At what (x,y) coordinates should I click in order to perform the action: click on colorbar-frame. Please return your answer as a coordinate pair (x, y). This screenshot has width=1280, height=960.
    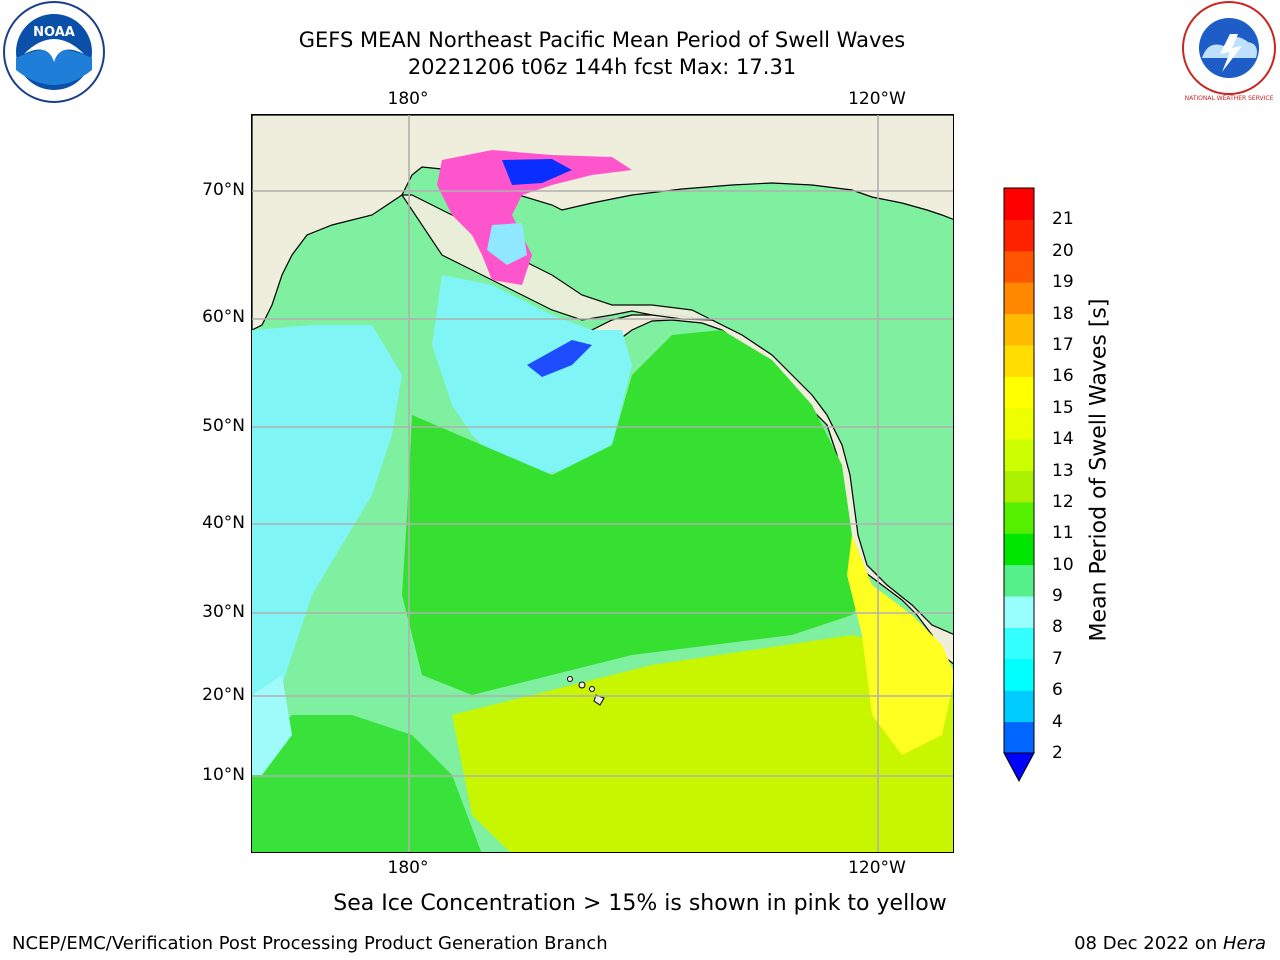
    Looking at the image, I should click on (1019, 470).